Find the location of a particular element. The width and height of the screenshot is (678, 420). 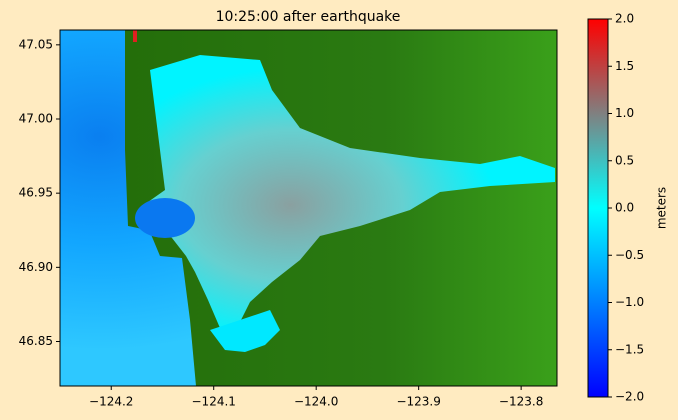

x-tick-label: −123.9 is located at coordinates (418, 402).